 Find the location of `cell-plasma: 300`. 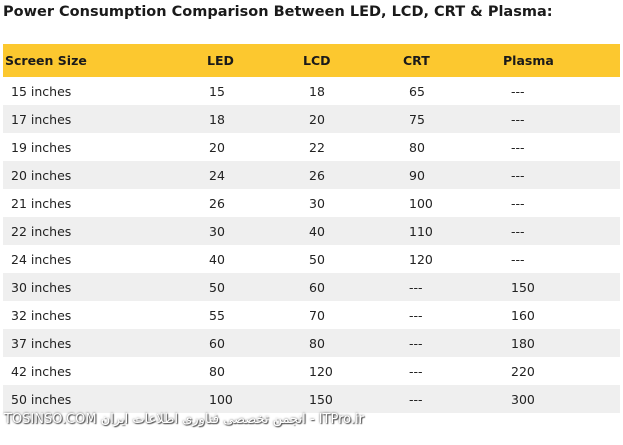

cell-plasma: 300 is located at coordinates (523, 399).